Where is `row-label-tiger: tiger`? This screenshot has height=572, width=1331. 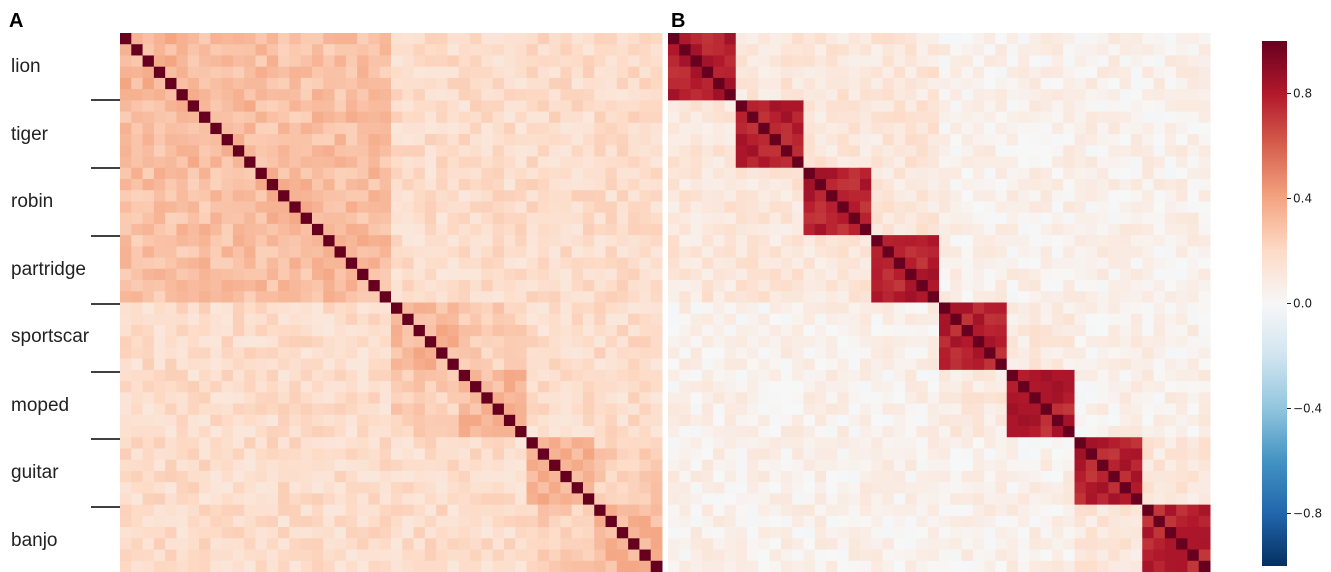
row-label-tiger: tiger is located at coordinates (30, 134).